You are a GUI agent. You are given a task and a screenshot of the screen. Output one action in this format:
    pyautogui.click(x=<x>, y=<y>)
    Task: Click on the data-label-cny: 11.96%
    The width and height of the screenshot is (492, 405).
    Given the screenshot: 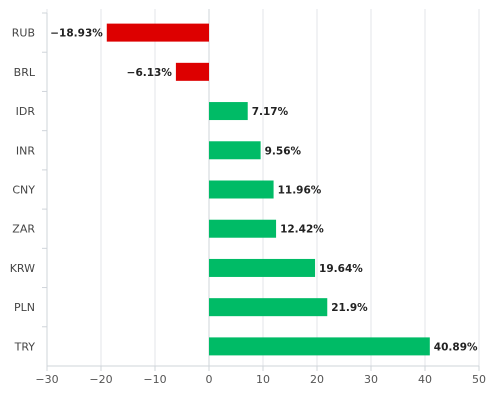 What is the action you would take?
    pyautogui.click(x=300, y=191)
    